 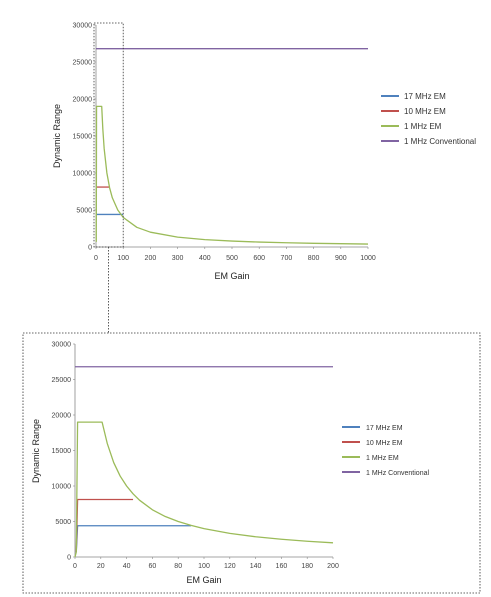 I want to click on x-tick-label: 800, so click(x=314, y=258).